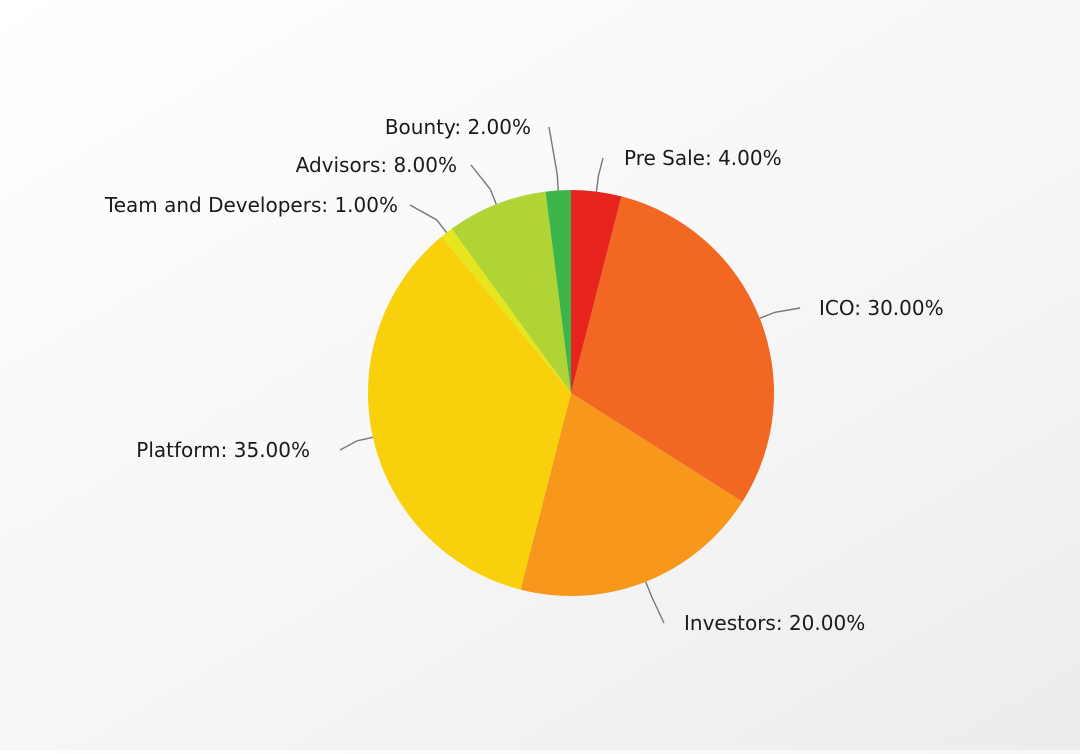 The image size is (1080, 754). What do you see at coordinates (881, 308) in the screenshot?
I see `data-label: ICO: 30.00%` at bounding box center [881, 308].